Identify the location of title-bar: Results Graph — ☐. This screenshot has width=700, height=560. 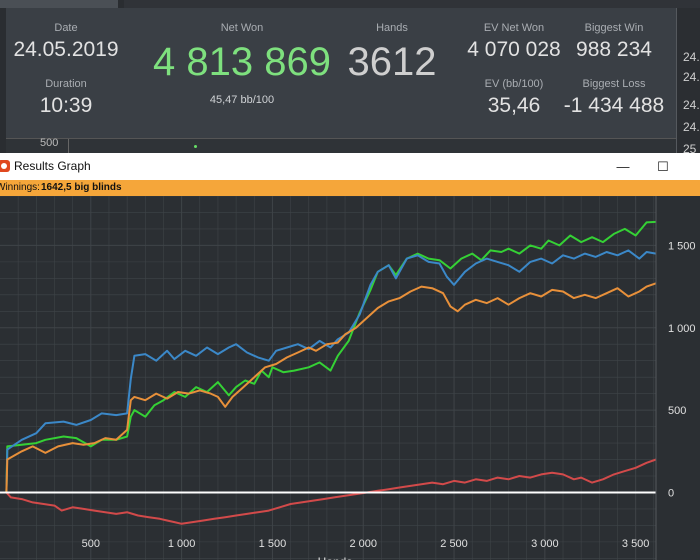
(350, 166).